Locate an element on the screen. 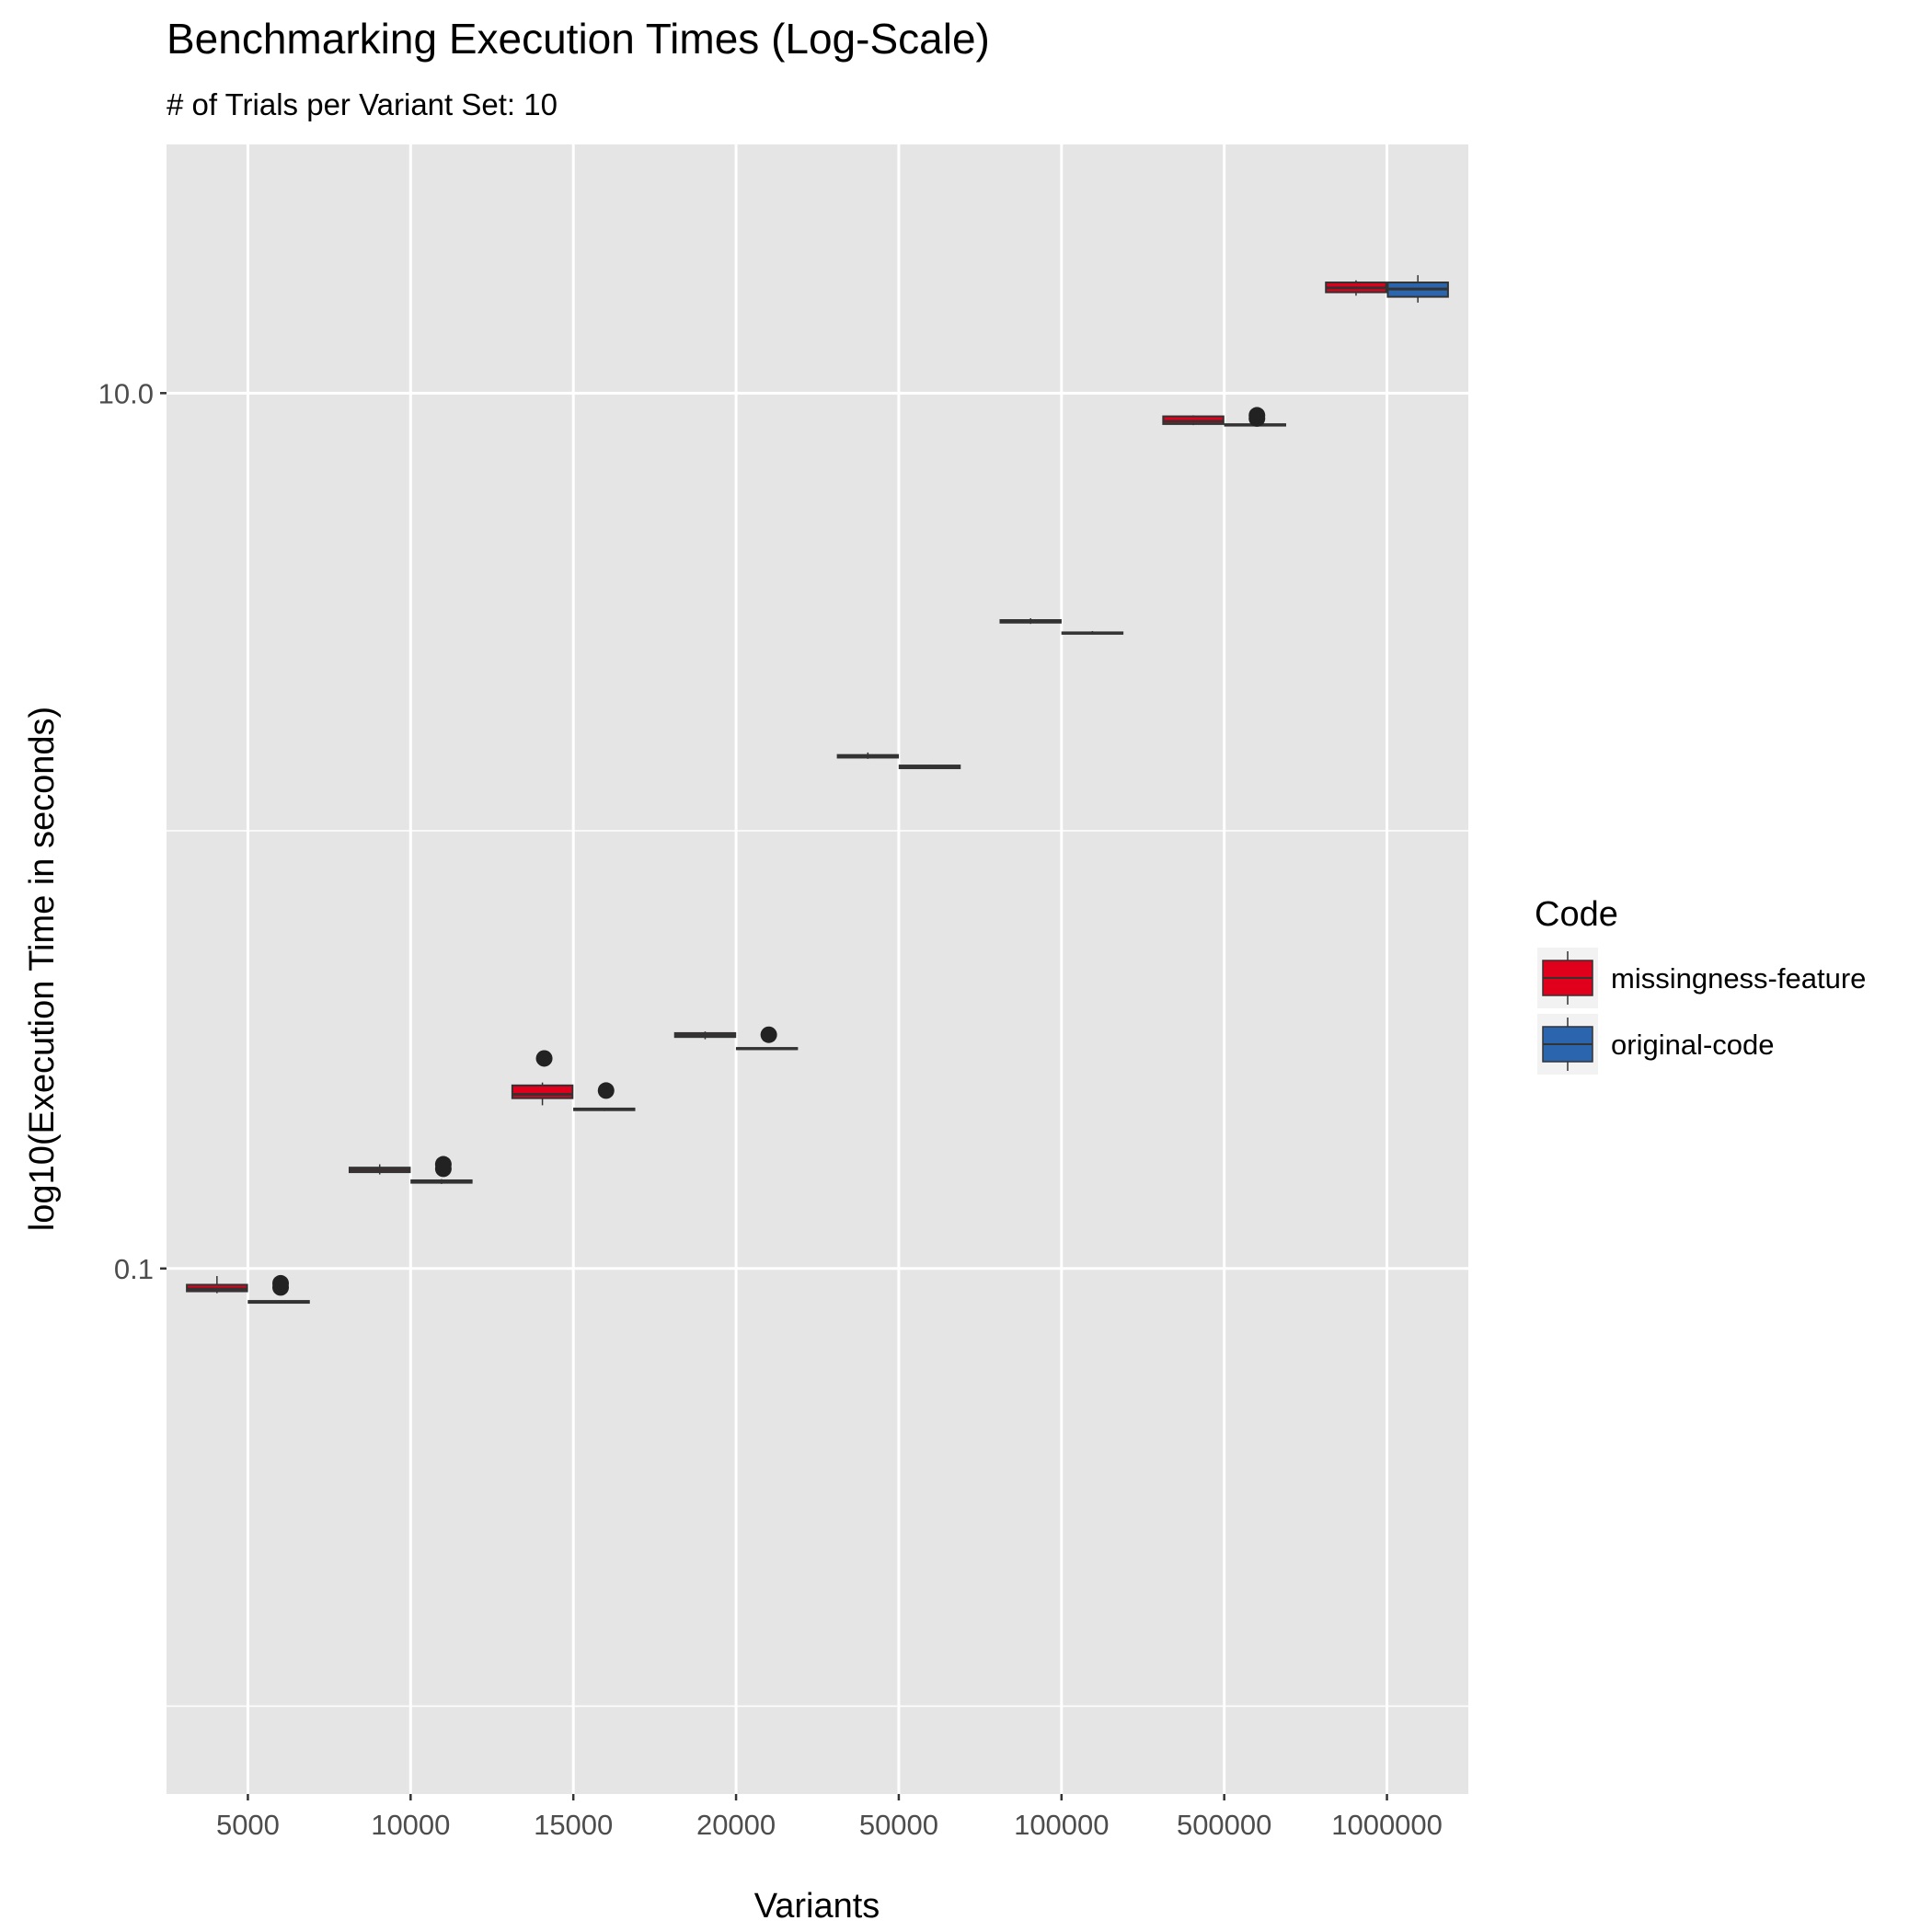  box-body is located at coordinates (542, 1091).